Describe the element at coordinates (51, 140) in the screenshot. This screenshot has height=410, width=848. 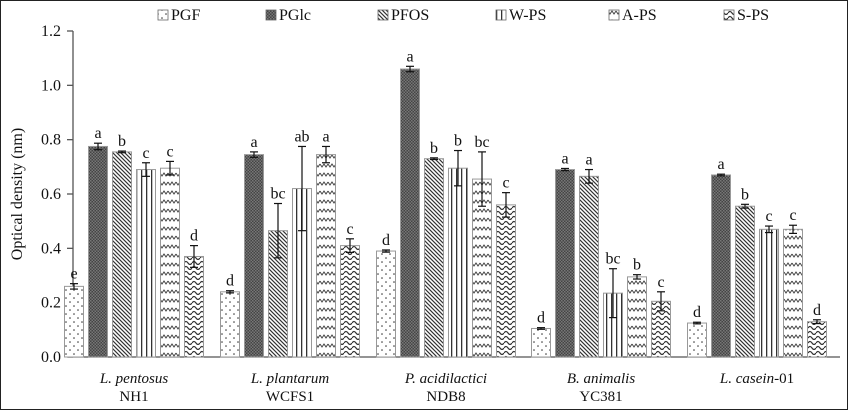
I see `y-tick-label: 0.8` at that location.